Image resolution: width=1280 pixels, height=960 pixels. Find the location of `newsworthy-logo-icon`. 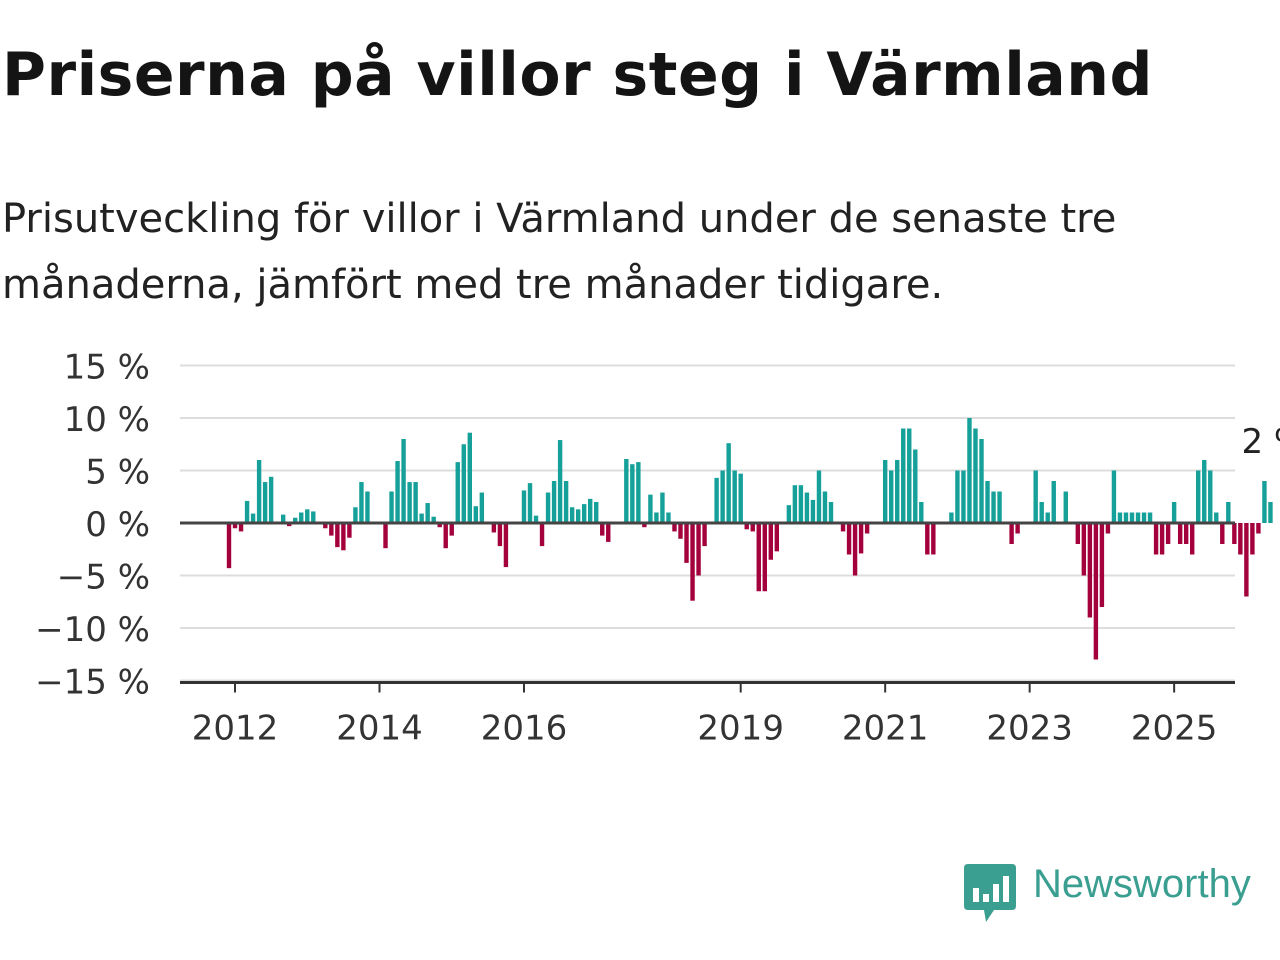

newsworthy-logo-icon is located at coordinates (990, 893).